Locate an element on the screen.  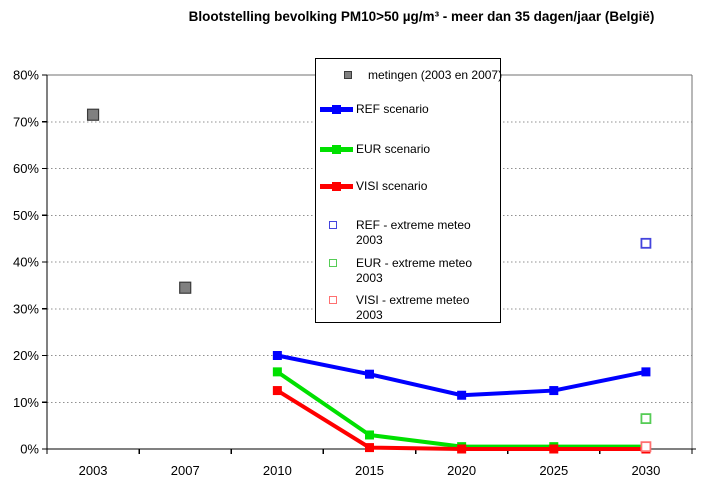
y-axis-label-20%: 20% is located at coordinates (26, 355).